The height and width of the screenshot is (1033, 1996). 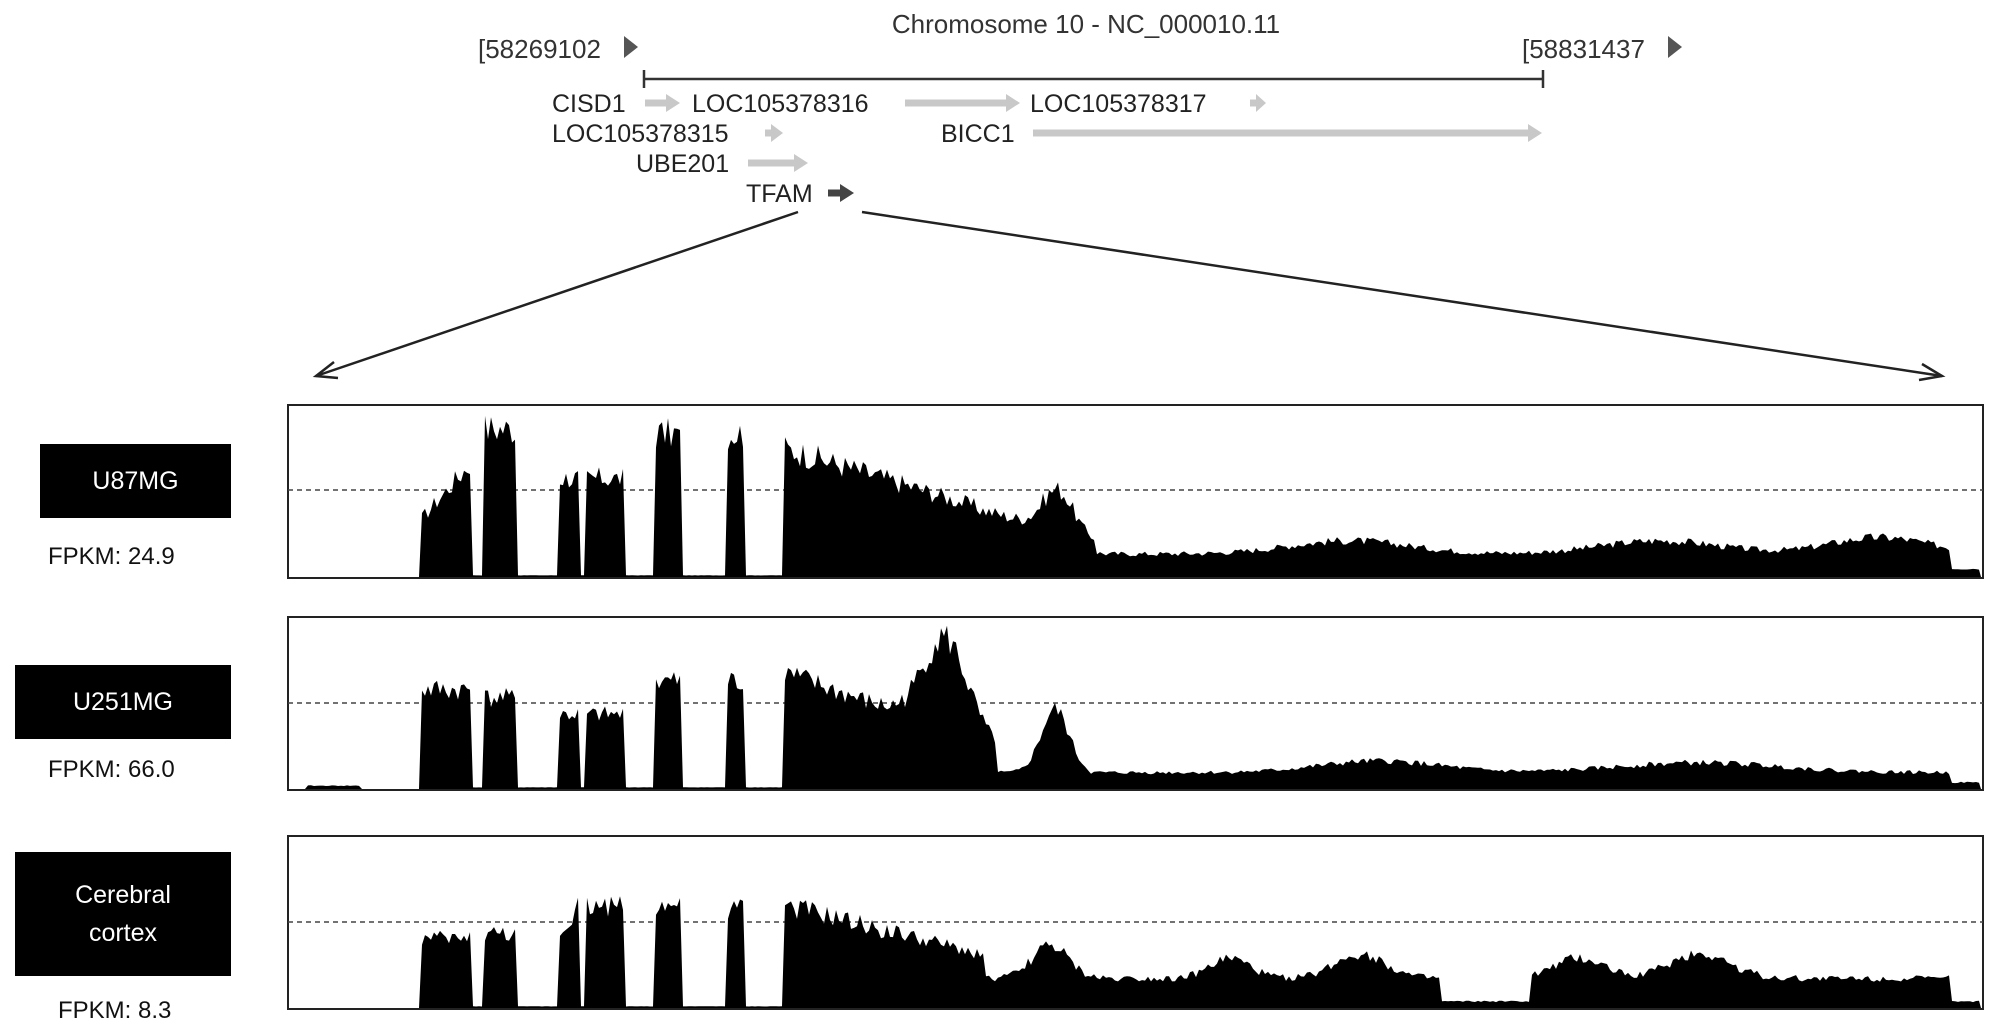 What do you see at coordinates (111, 556) in the screenshot?
I see `fpkm-value: FPKM: 24.9` at bounding box center [111, 556].